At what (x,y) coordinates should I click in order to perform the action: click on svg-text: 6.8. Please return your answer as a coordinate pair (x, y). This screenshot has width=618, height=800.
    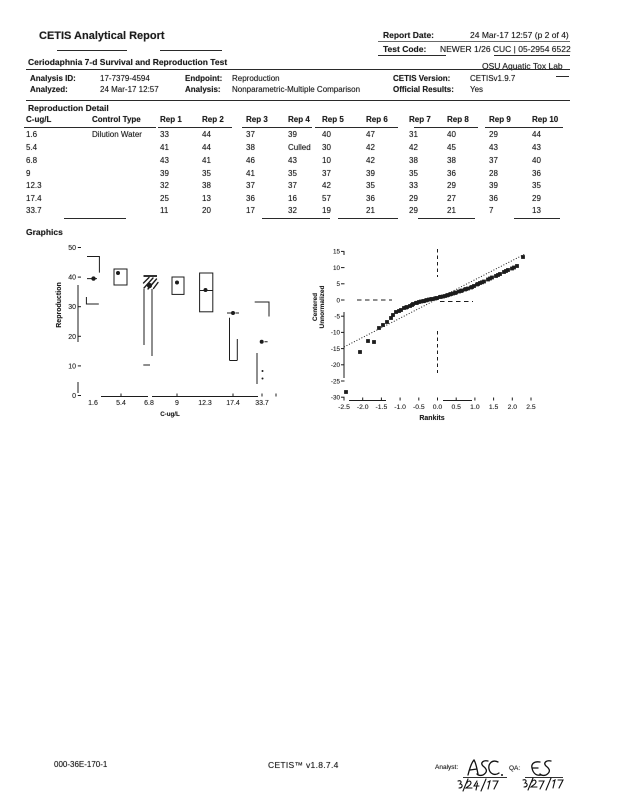
    Looking at the image, I should click on (149, 403).